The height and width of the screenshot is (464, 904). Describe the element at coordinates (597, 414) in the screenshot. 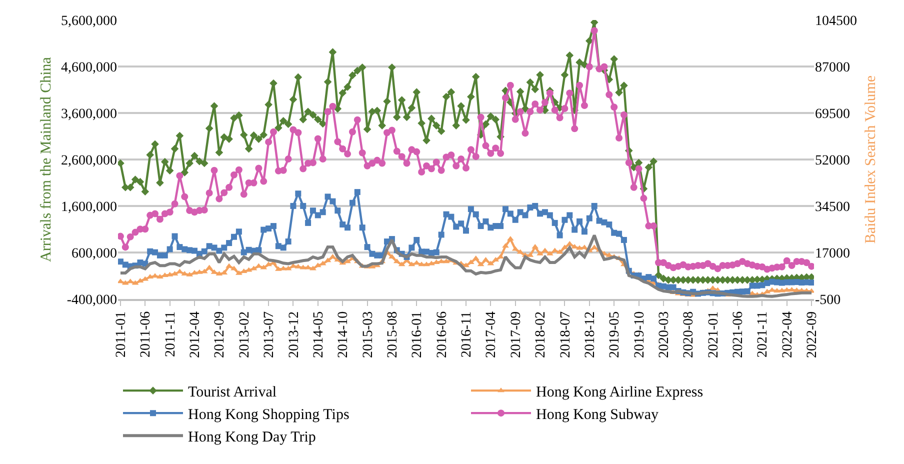

I see `legend-label: Hong Kong Subway` at that location.